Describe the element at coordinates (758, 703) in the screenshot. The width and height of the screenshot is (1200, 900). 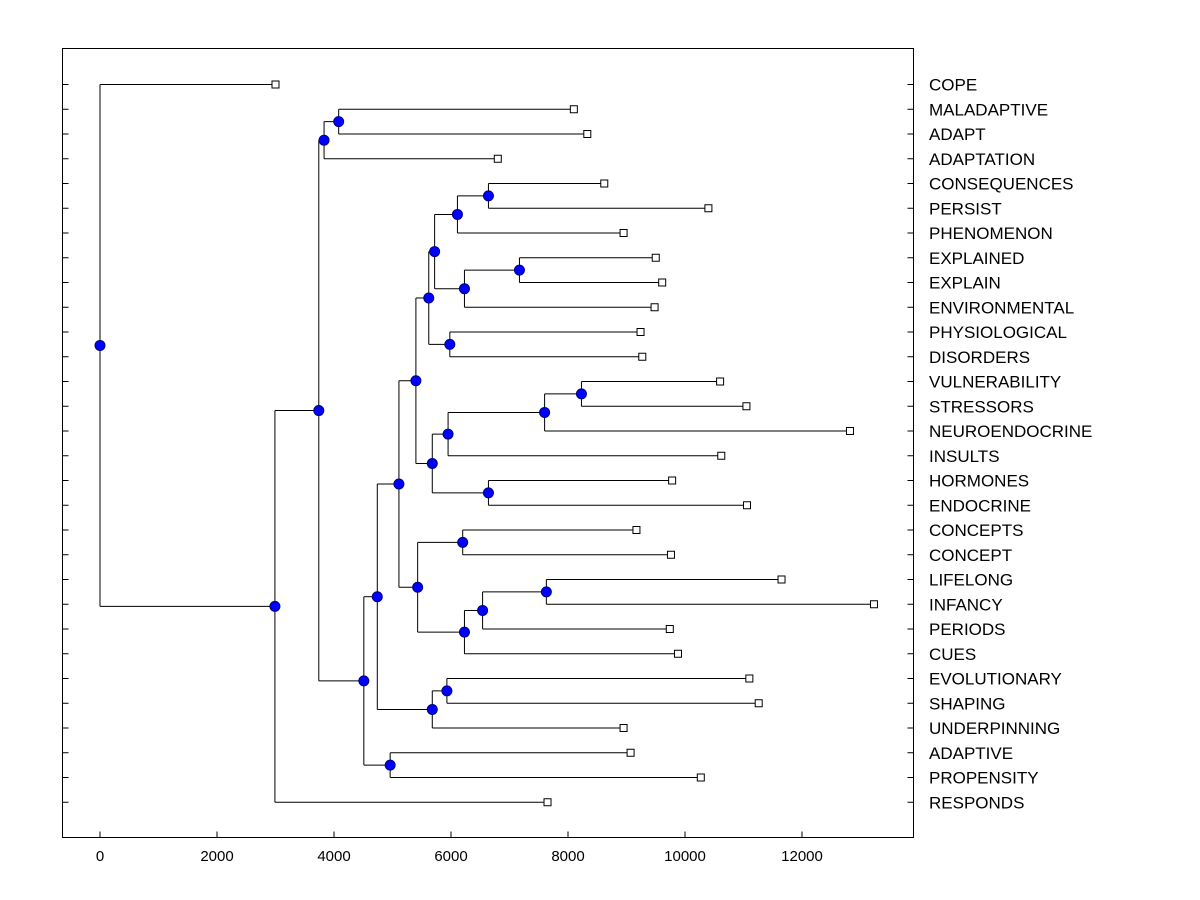
I see `leaf-marker-shaping` at that location.